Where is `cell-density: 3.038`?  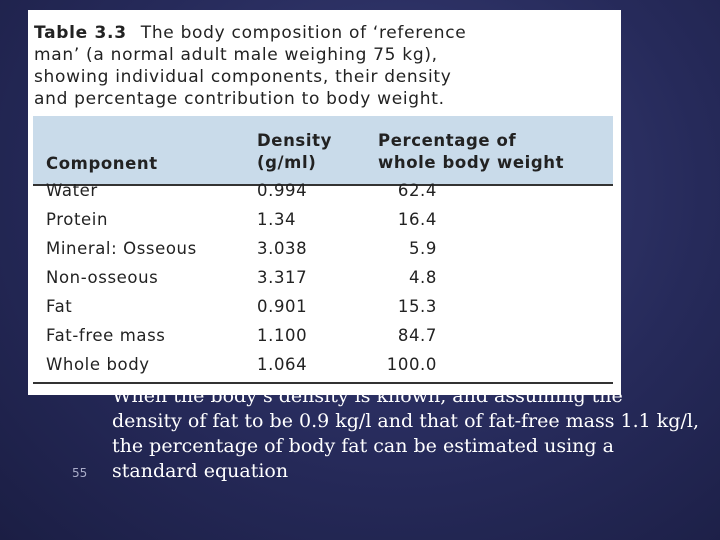 cell-density: 3.038 is located at coordinates (282, 248).